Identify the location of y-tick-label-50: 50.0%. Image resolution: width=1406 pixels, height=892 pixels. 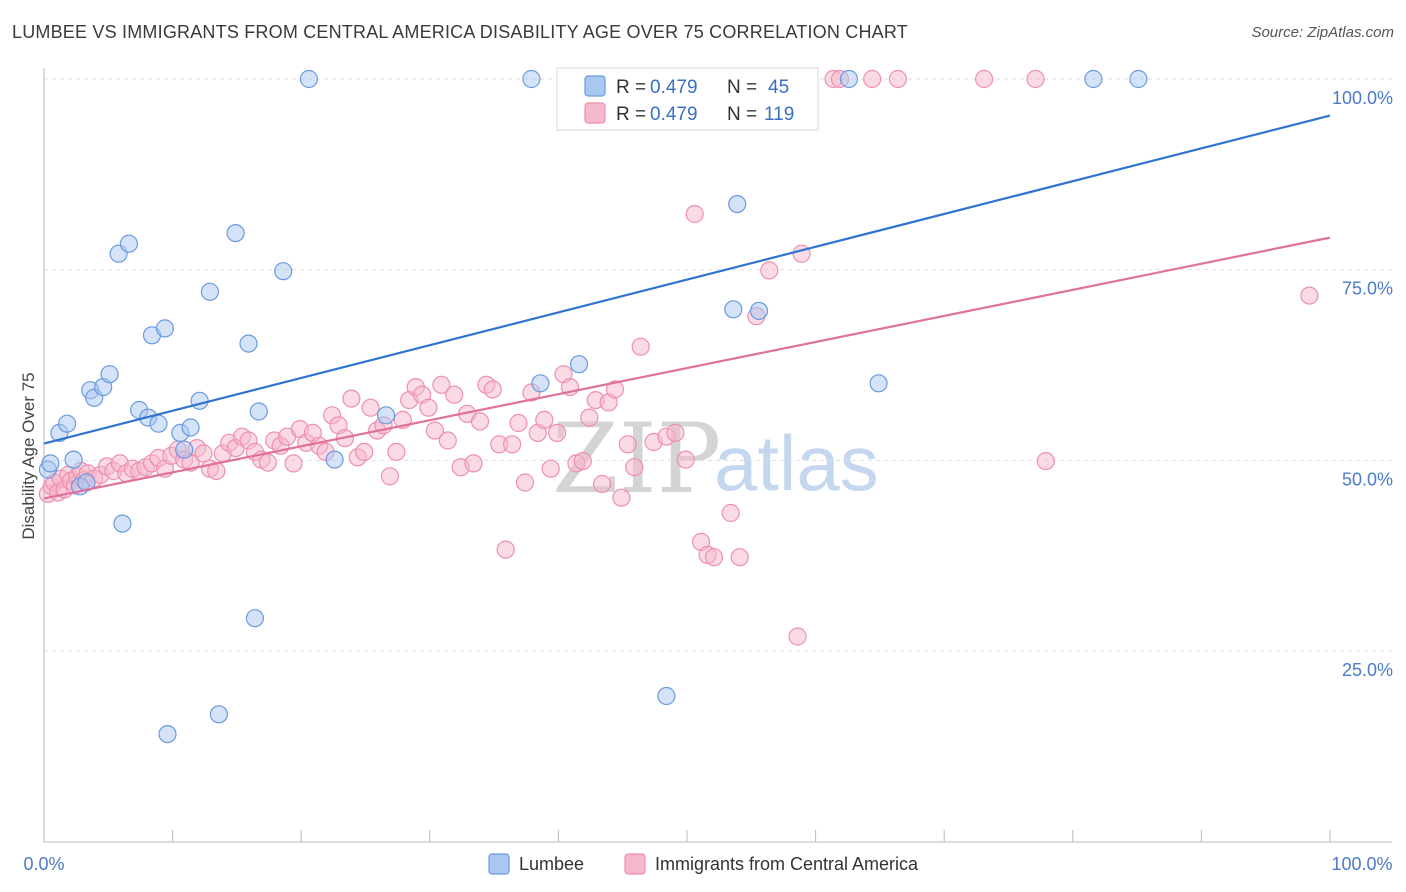
(1367, 479).